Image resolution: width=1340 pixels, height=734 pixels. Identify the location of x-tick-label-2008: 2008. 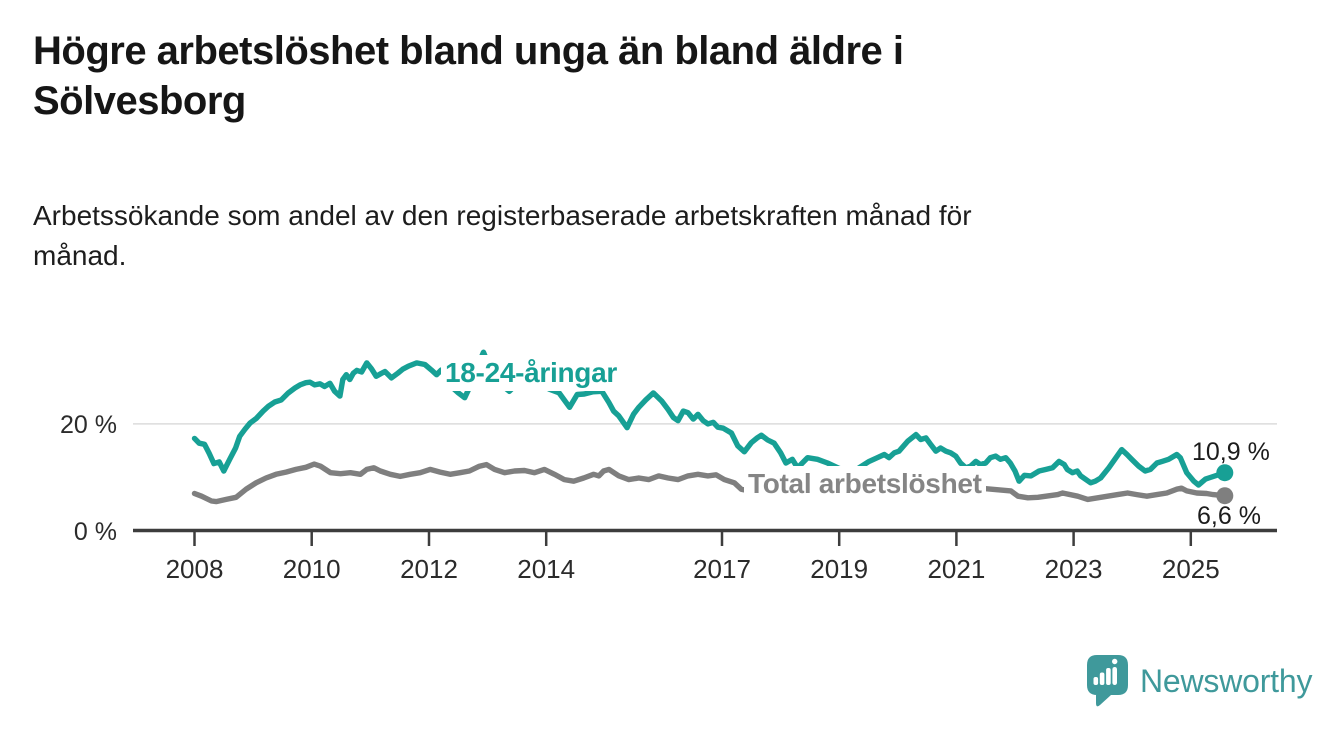
(195, 569).